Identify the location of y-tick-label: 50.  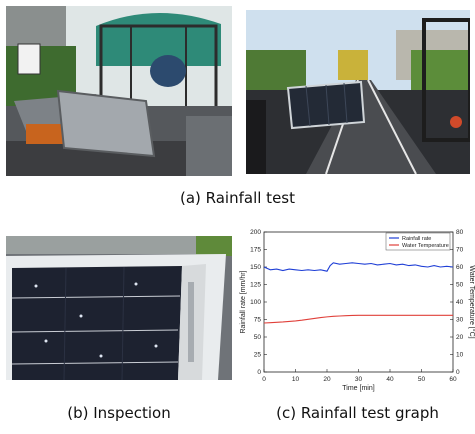
(258, 337).